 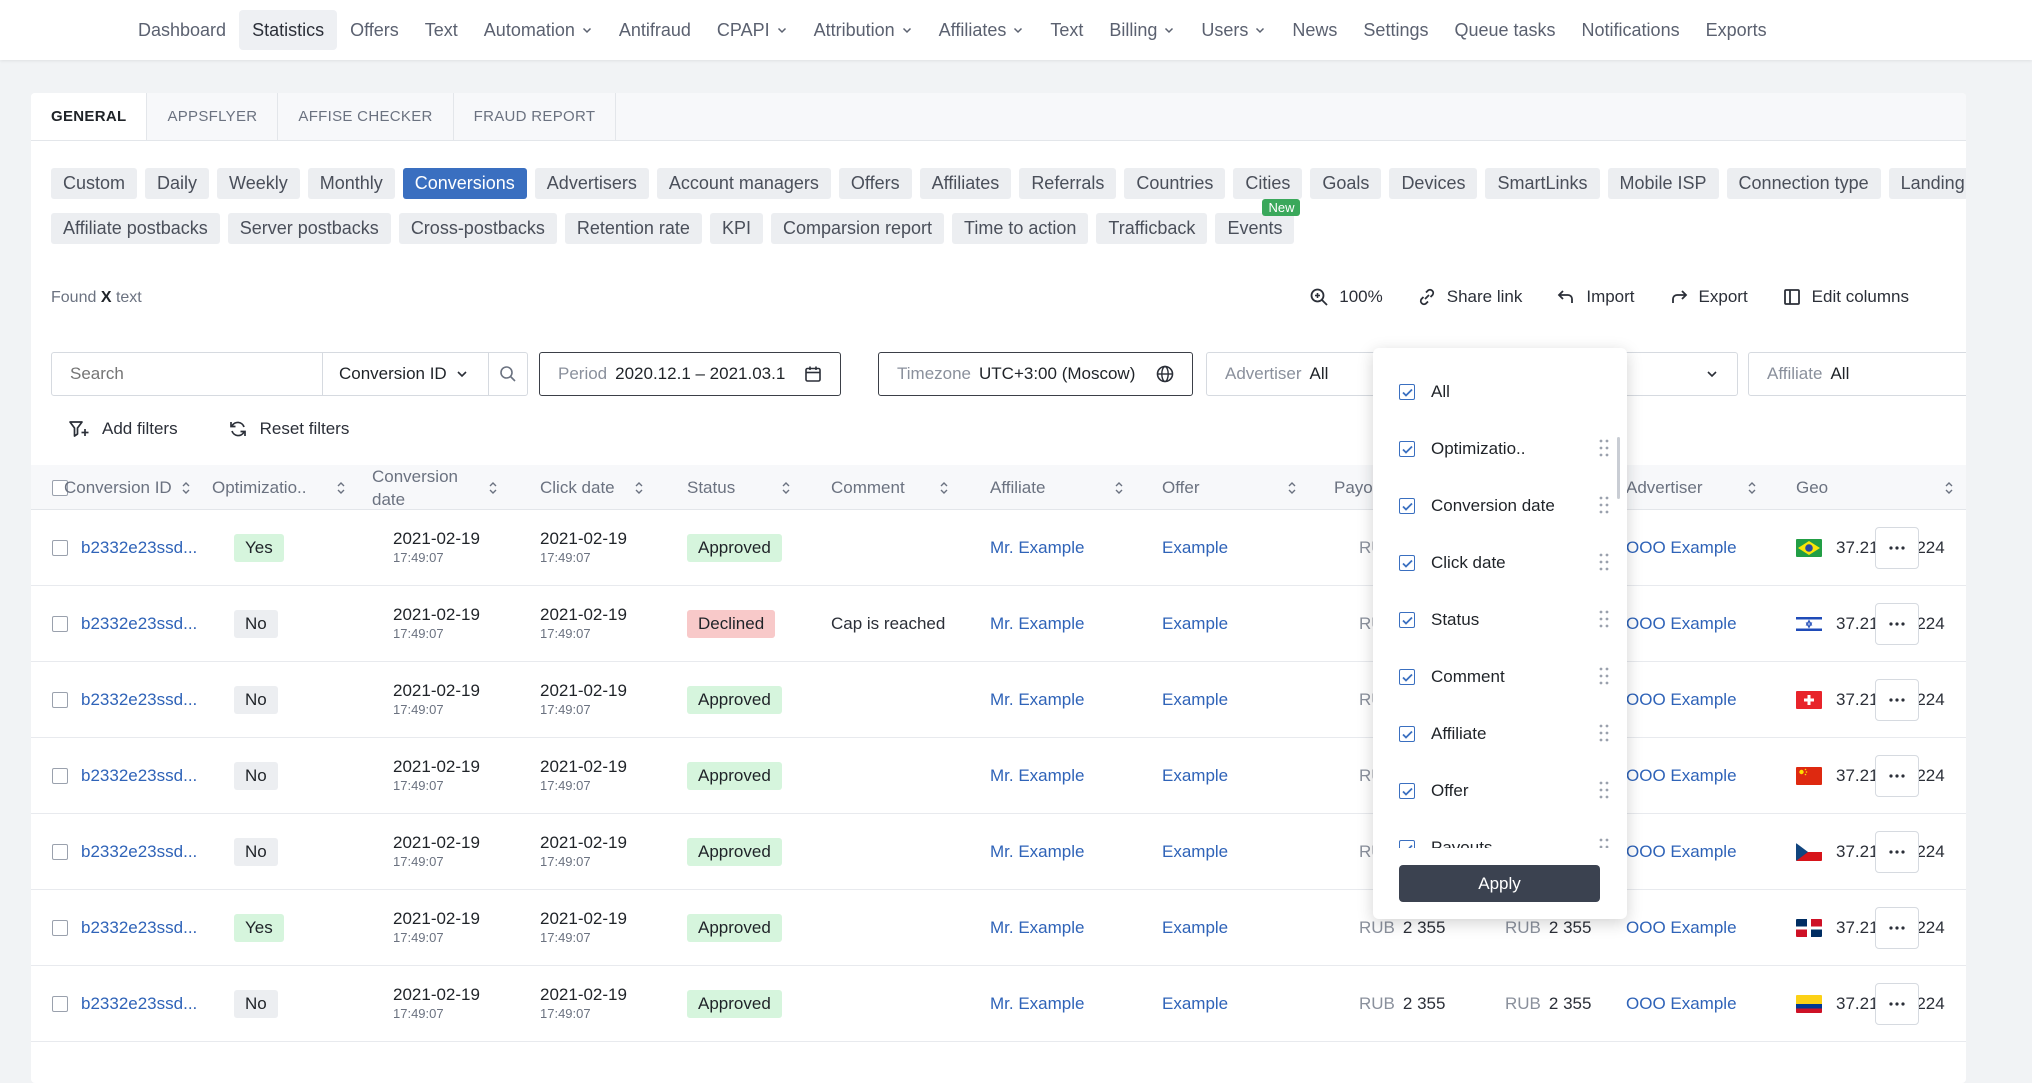 What do you see at coordinates (535, 116) in the screenshot?
I see `tab-fraud-report: FRAUD REPORT` at bounding box center [535, 116].